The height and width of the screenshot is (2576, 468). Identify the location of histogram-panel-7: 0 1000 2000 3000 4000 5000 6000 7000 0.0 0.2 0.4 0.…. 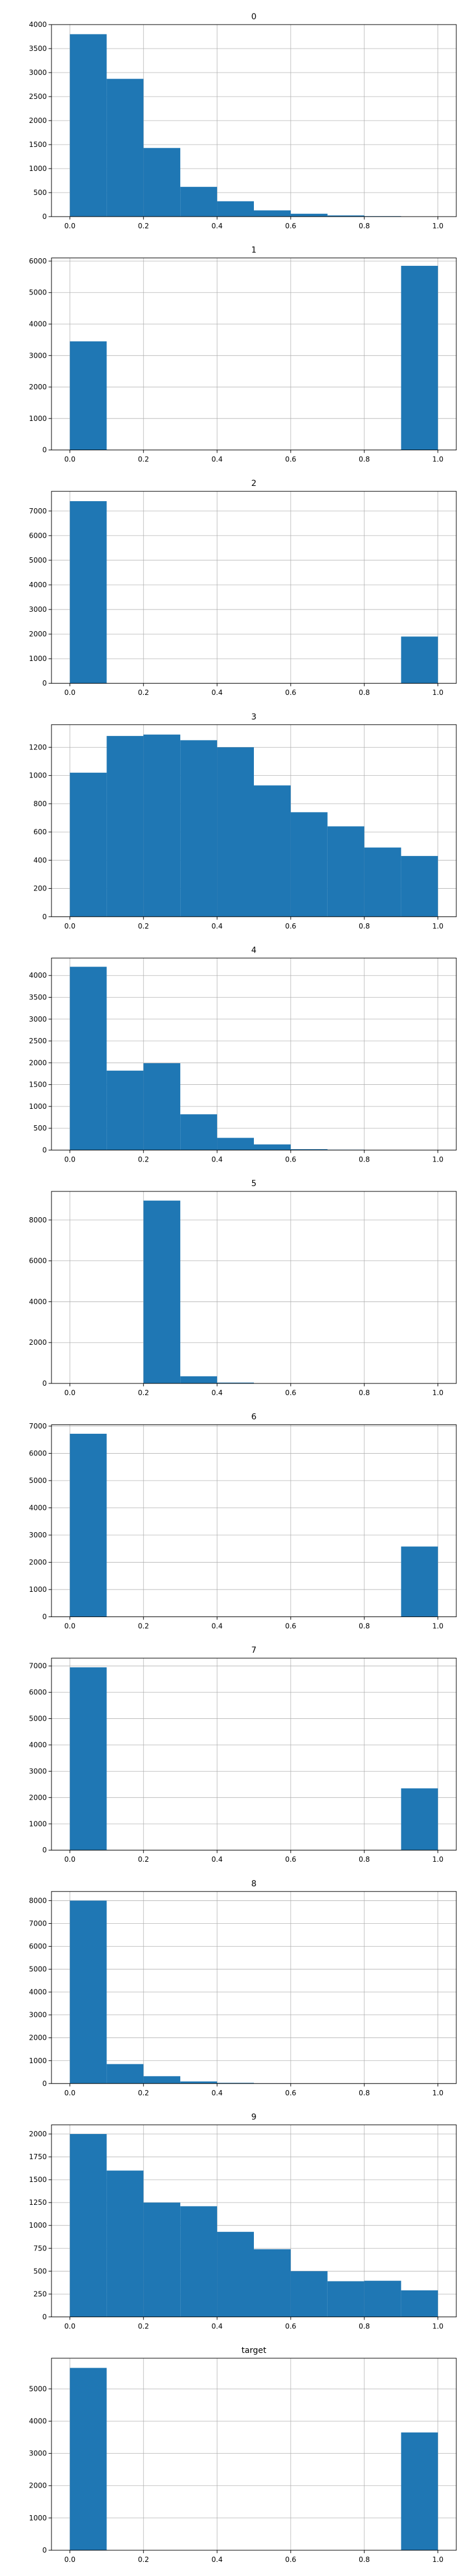
(243, 1755).